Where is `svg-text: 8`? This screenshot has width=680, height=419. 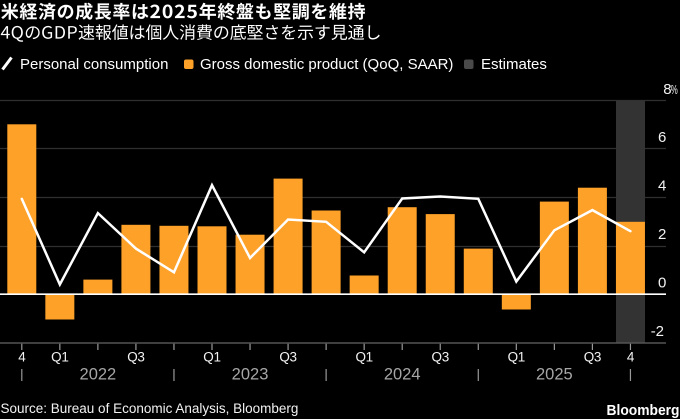 svg-text: 8 is located at coordinates (667, 89).